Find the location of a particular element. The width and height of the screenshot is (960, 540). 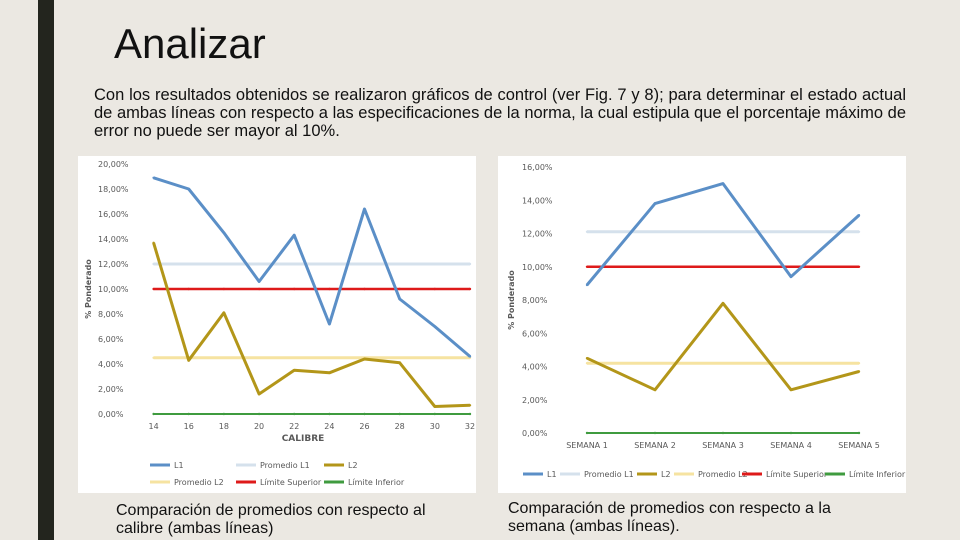

semana-y-axis-label: % Ponderado is located at coordinates (511, 300).